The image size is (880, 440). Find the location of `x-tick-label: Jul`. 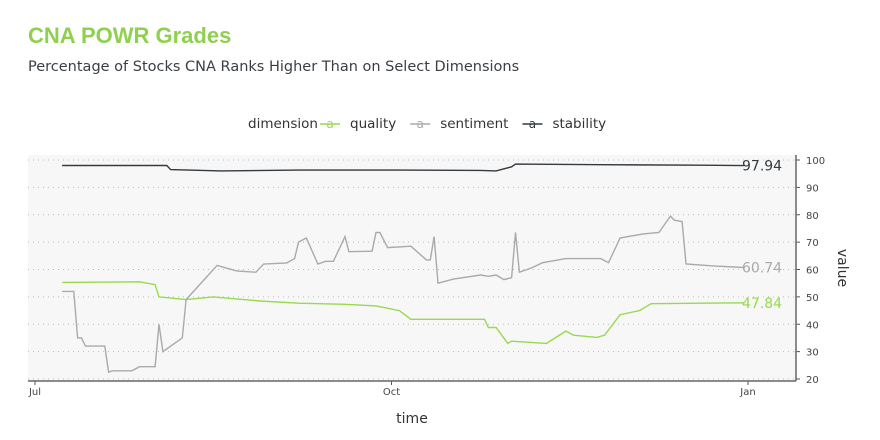

x-tick-label: Jul is located at coordinates (34, 392).